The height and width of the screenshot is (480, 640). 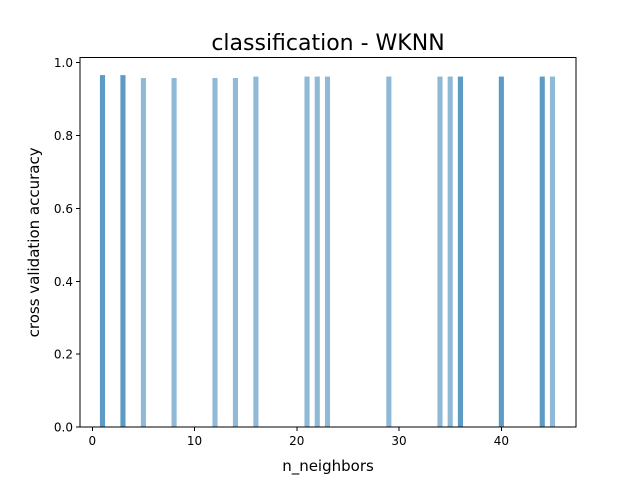 I want to click on bar-n12, so click(x=215, y=253).